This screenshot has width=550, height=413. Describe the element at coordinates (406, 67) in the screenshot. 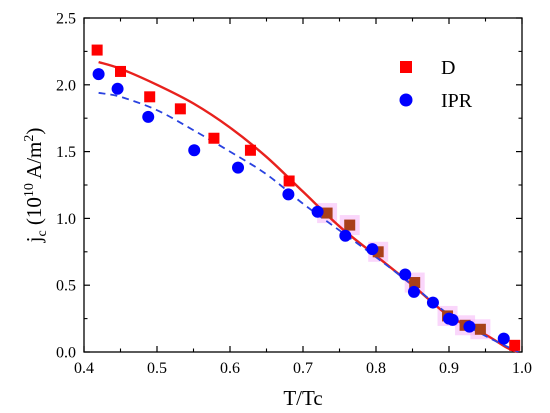

I see `legend-marker-d` at that location.